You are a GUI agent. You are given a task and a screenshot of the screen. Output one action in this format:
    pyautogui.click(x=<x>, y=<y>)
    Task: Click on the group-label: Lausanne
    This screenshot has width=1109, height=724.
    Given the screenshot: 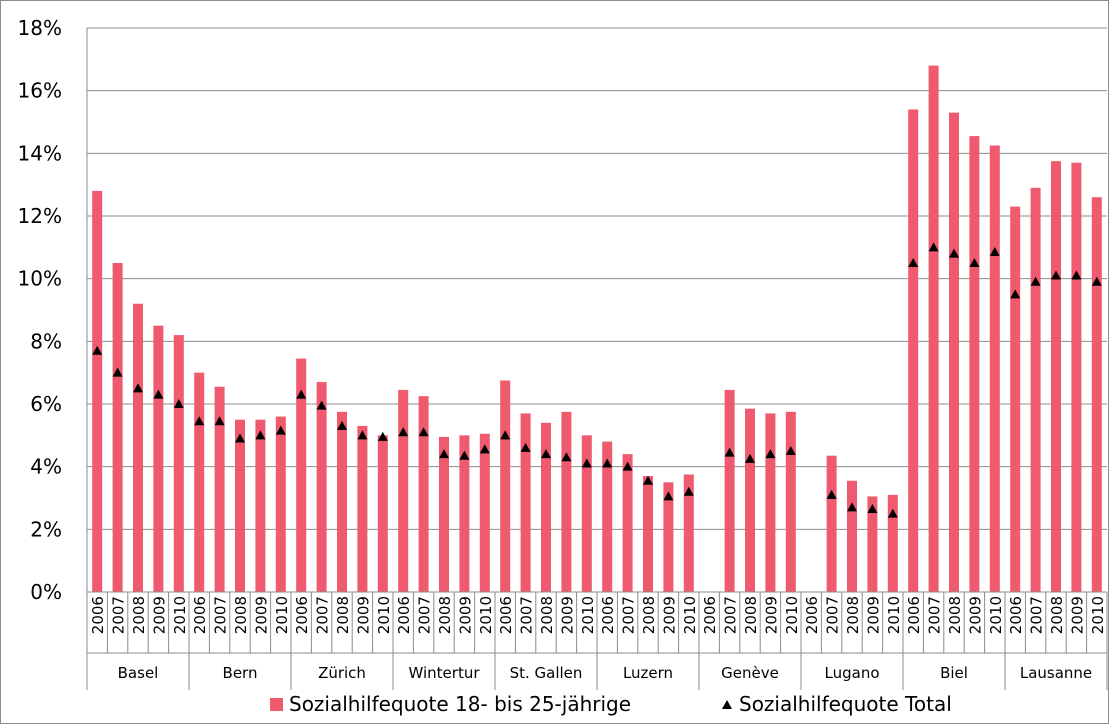 What is the action you would take?
    pyautogui.click(x=1056, y=673)
    